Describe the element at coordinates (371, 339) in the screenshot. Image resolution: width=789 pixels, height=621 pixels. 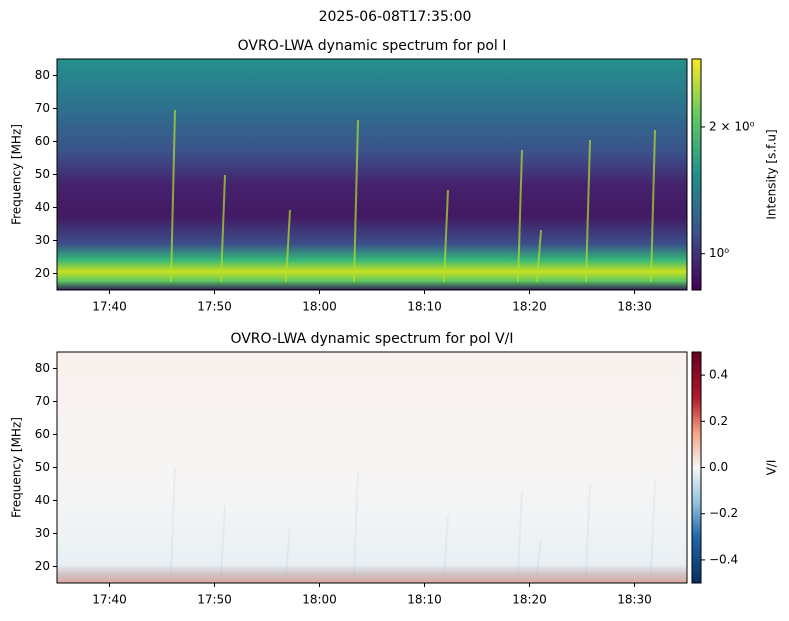
I see `chart-title: OVRO-LWA dynamic spectrum for pol V/I` at that location.